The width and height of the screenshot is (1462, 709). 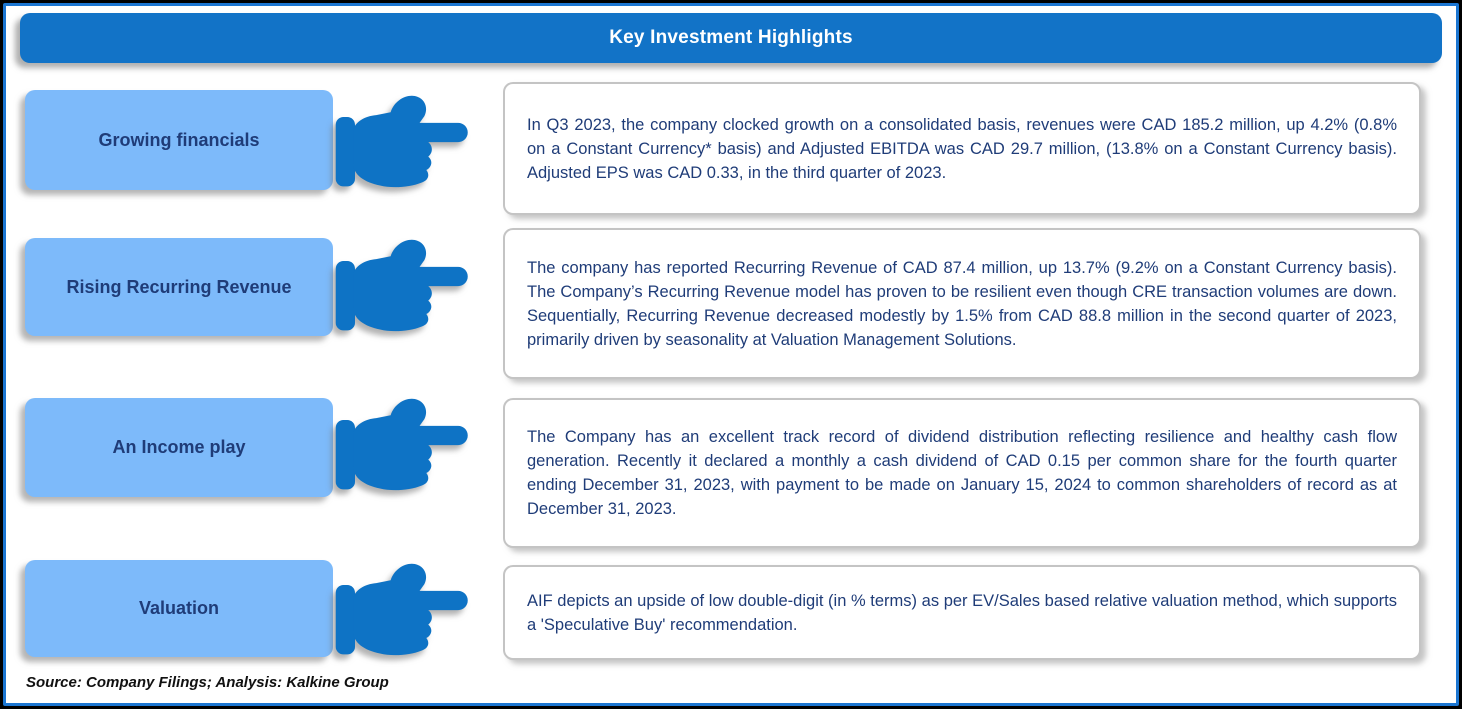 I want to click on panel-header-bar: Key Investment Highlights, so click(x=731, y=38).